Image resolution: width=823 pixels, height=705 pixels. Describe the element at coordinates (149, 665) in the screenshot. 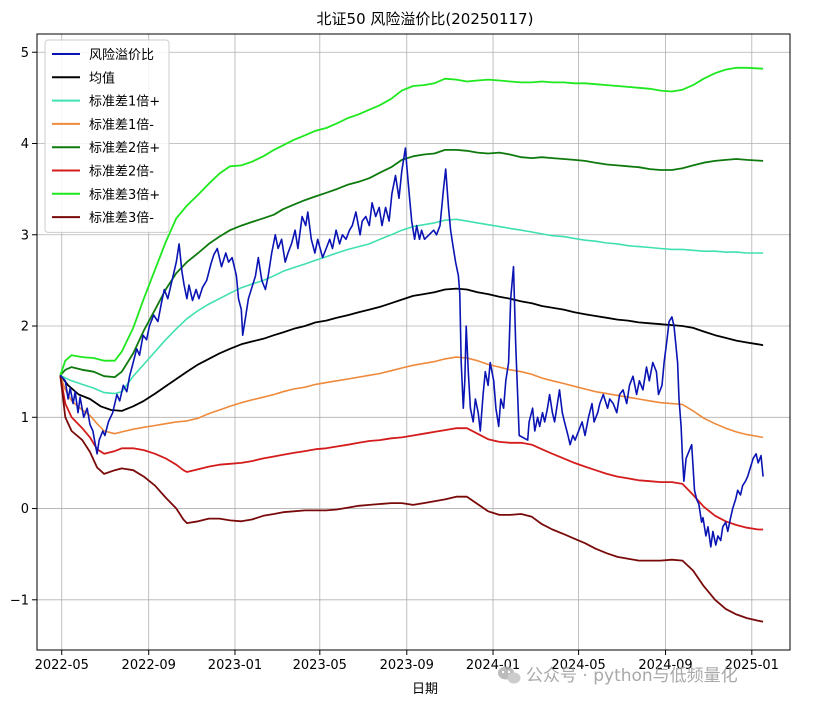

I see `x-tick-label: 2022-09` at that location.